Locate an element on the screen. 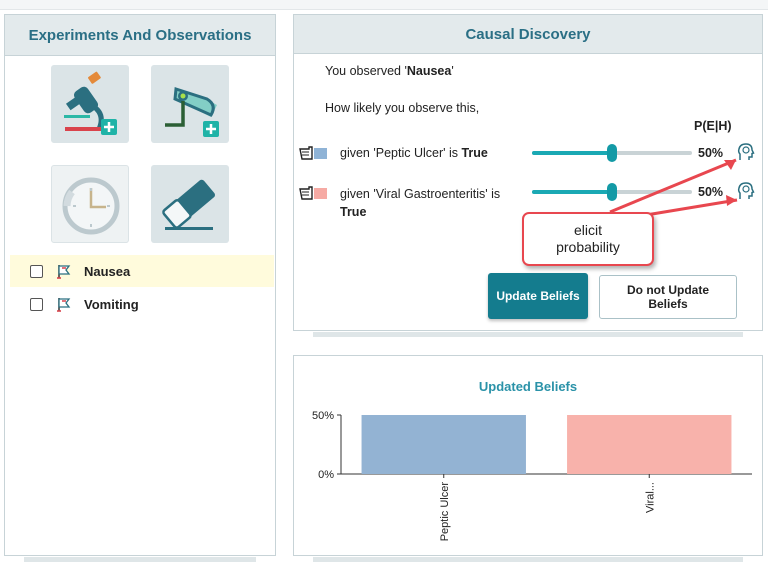 The image size is (768, 569). panel-shadow is located at coordinates (528, 559).